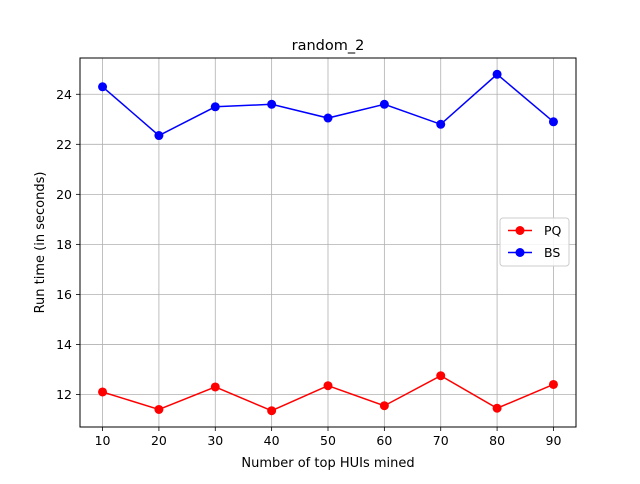 This screenshot has width=640, height=484. I want to click on x-tick-label: 70, so click(441, 440).